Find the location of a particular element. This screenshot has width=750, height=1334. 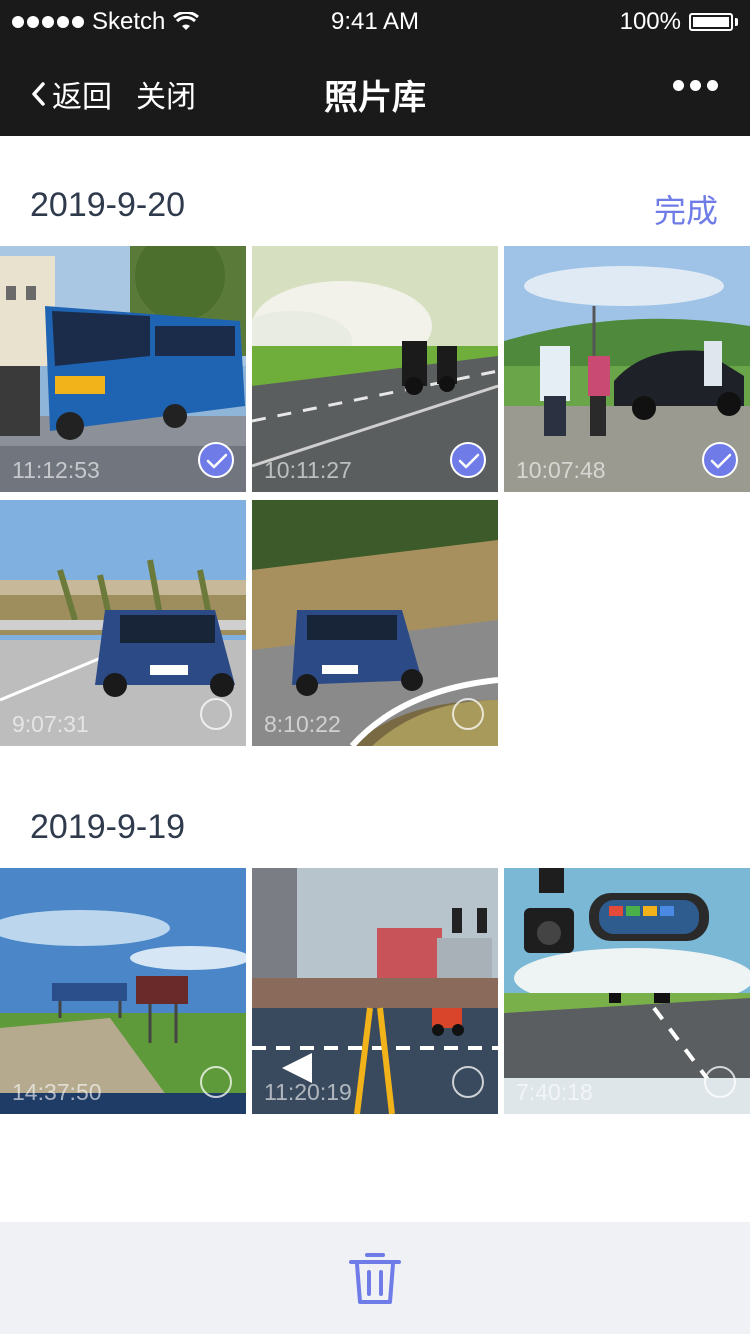

bottom-toolbar is located at coordinates (375, 1278).